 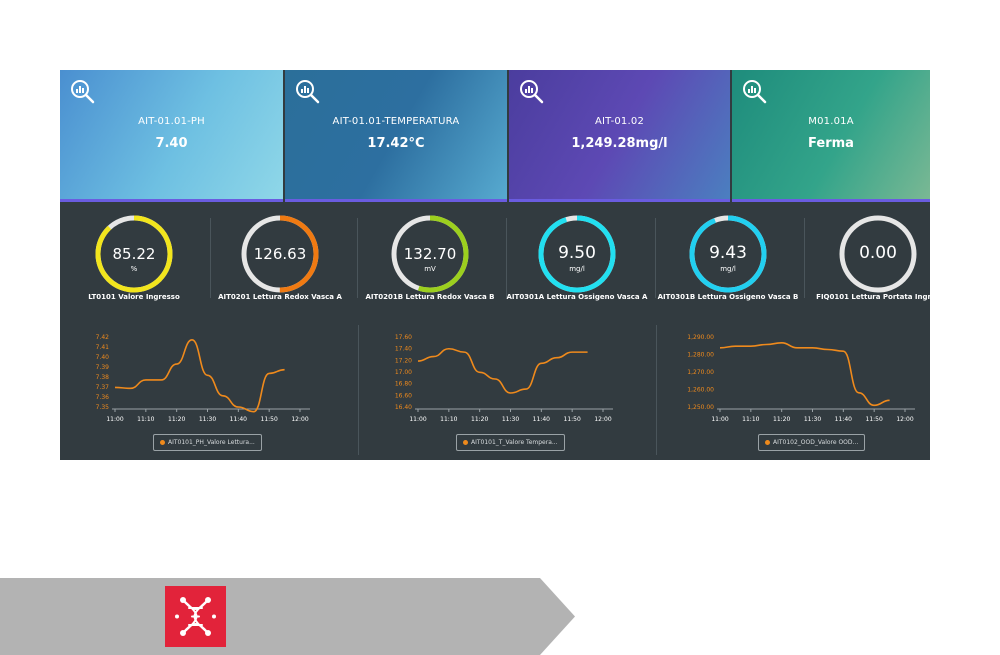 I want to click on kpi-tile-temperatura: AIT-01.01-TEMPERATURA 17.42°C, so click(x=396, y=136).